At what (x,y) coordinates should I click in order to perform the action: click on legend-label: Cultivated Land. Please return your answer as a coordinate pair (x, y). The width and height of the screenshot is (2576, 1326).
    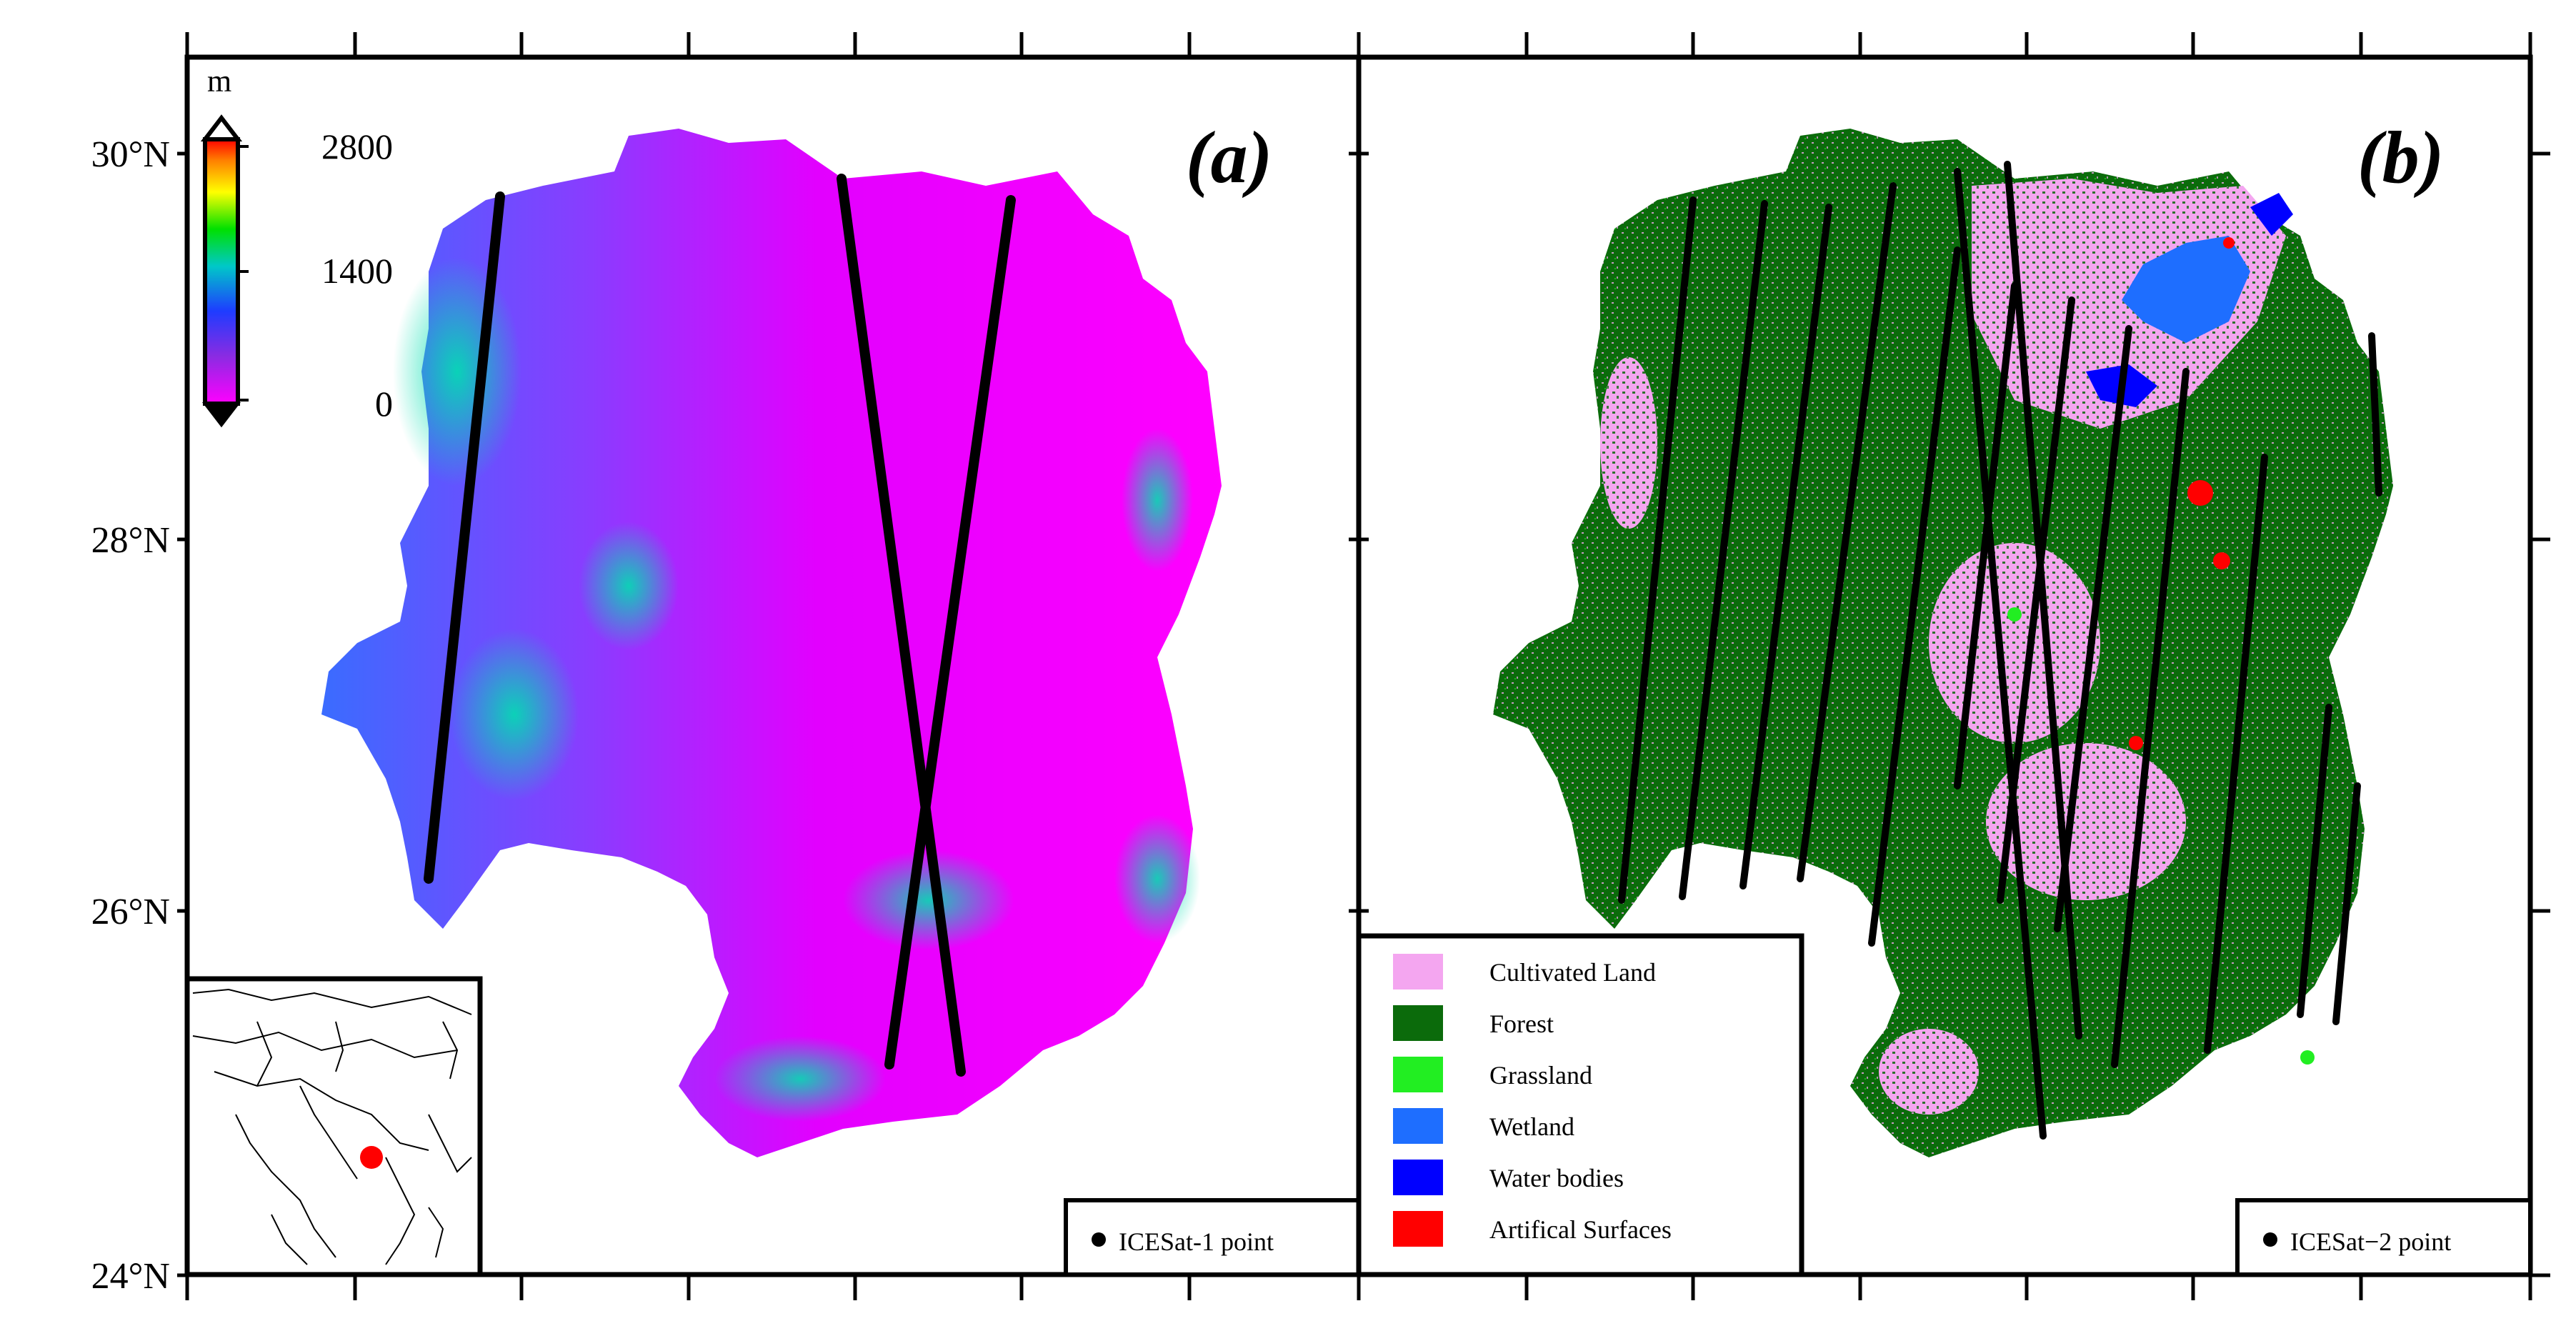
    Looking at the image, I should click on (1573, 972).